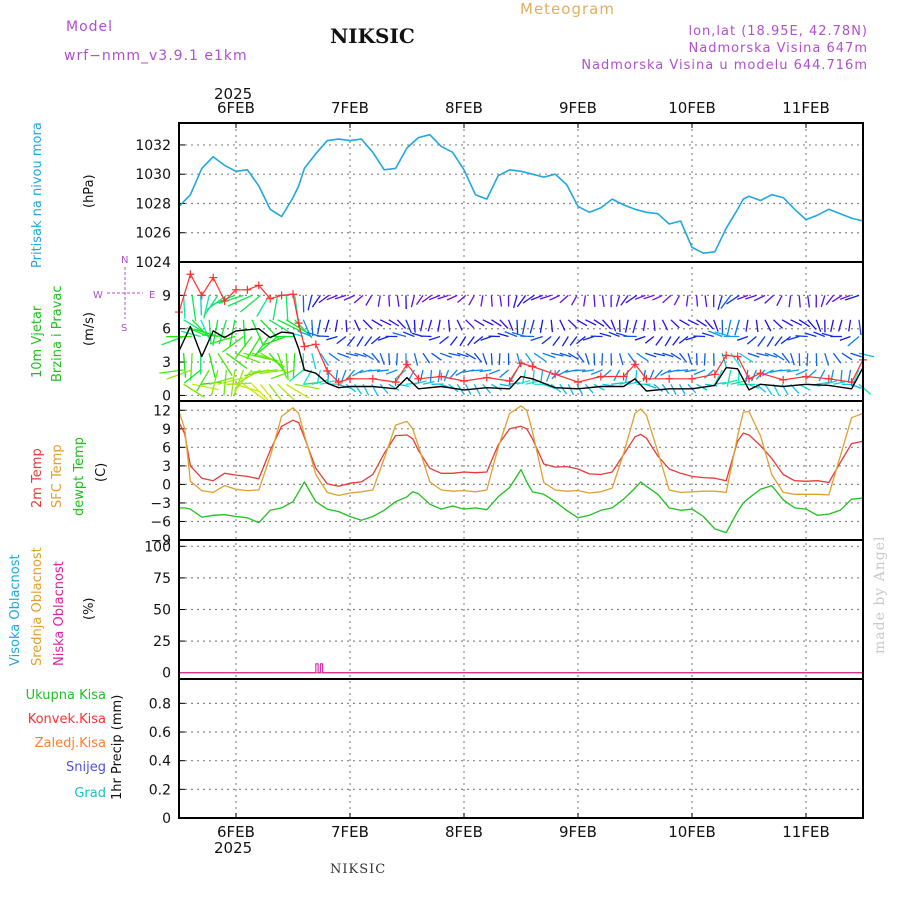  I want to click on dewpoint-line, so click(521, 501).